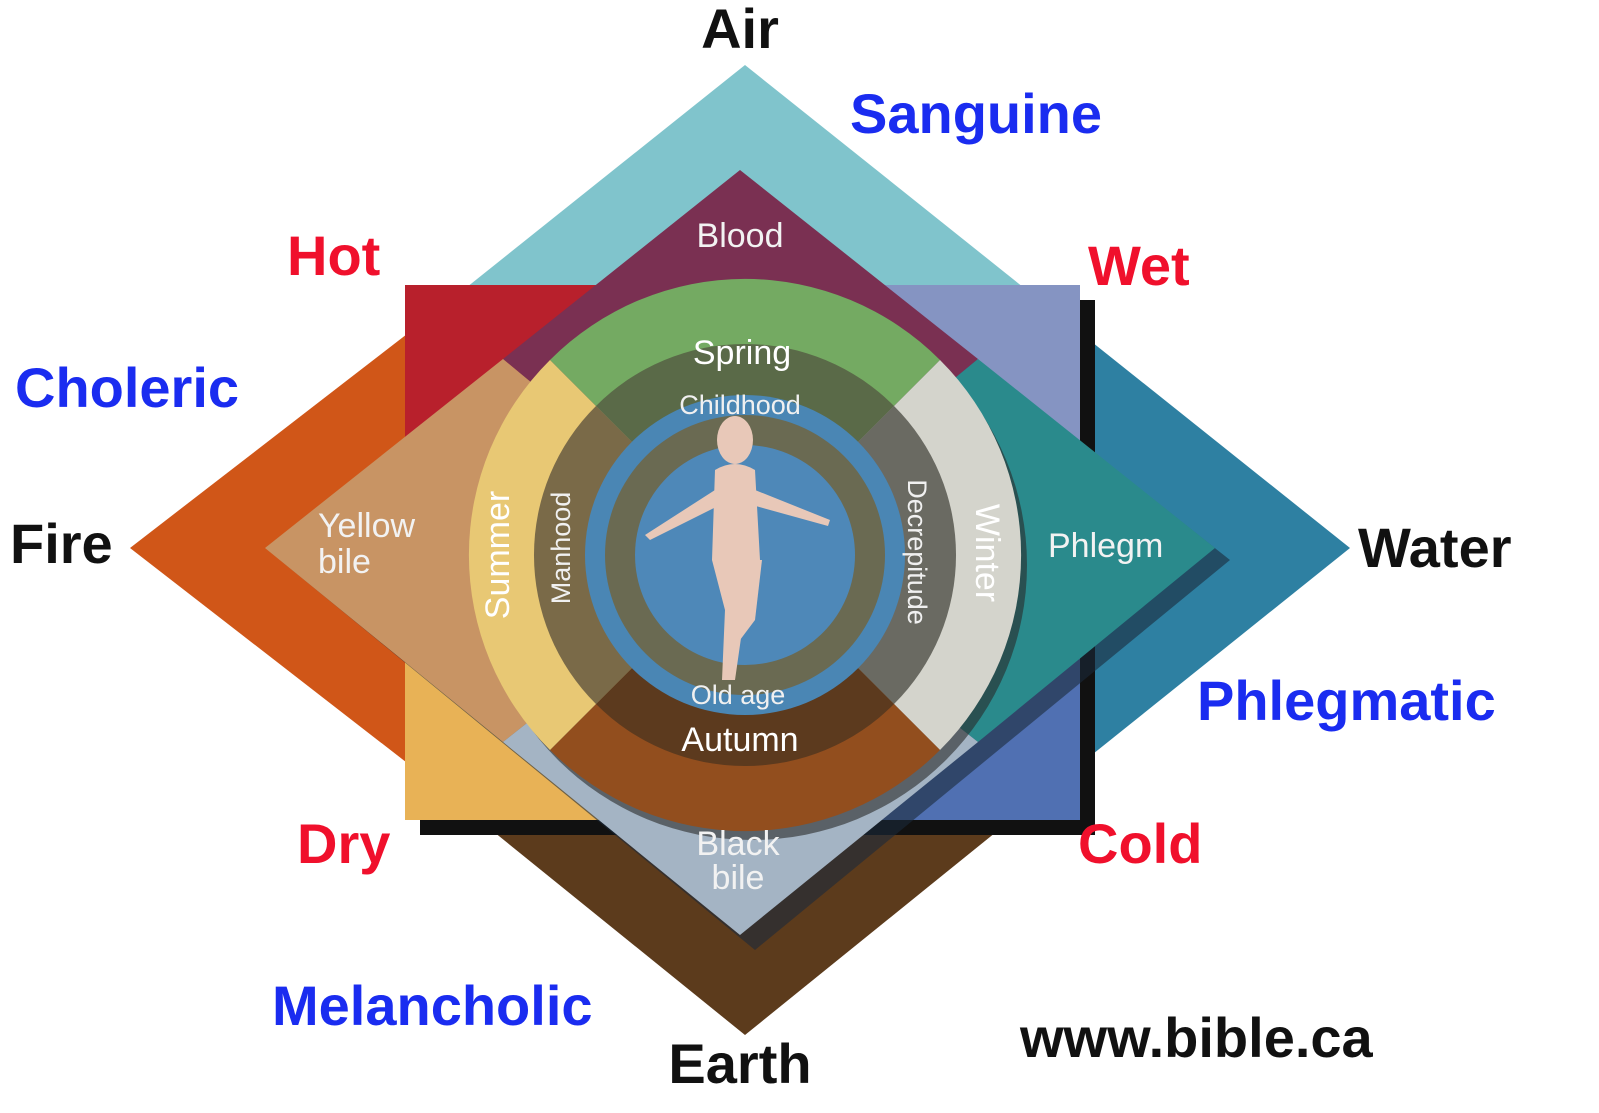  Describe the element at coordinates (1435, 547) in the screenshot. I see `element-label: Water` at that location.